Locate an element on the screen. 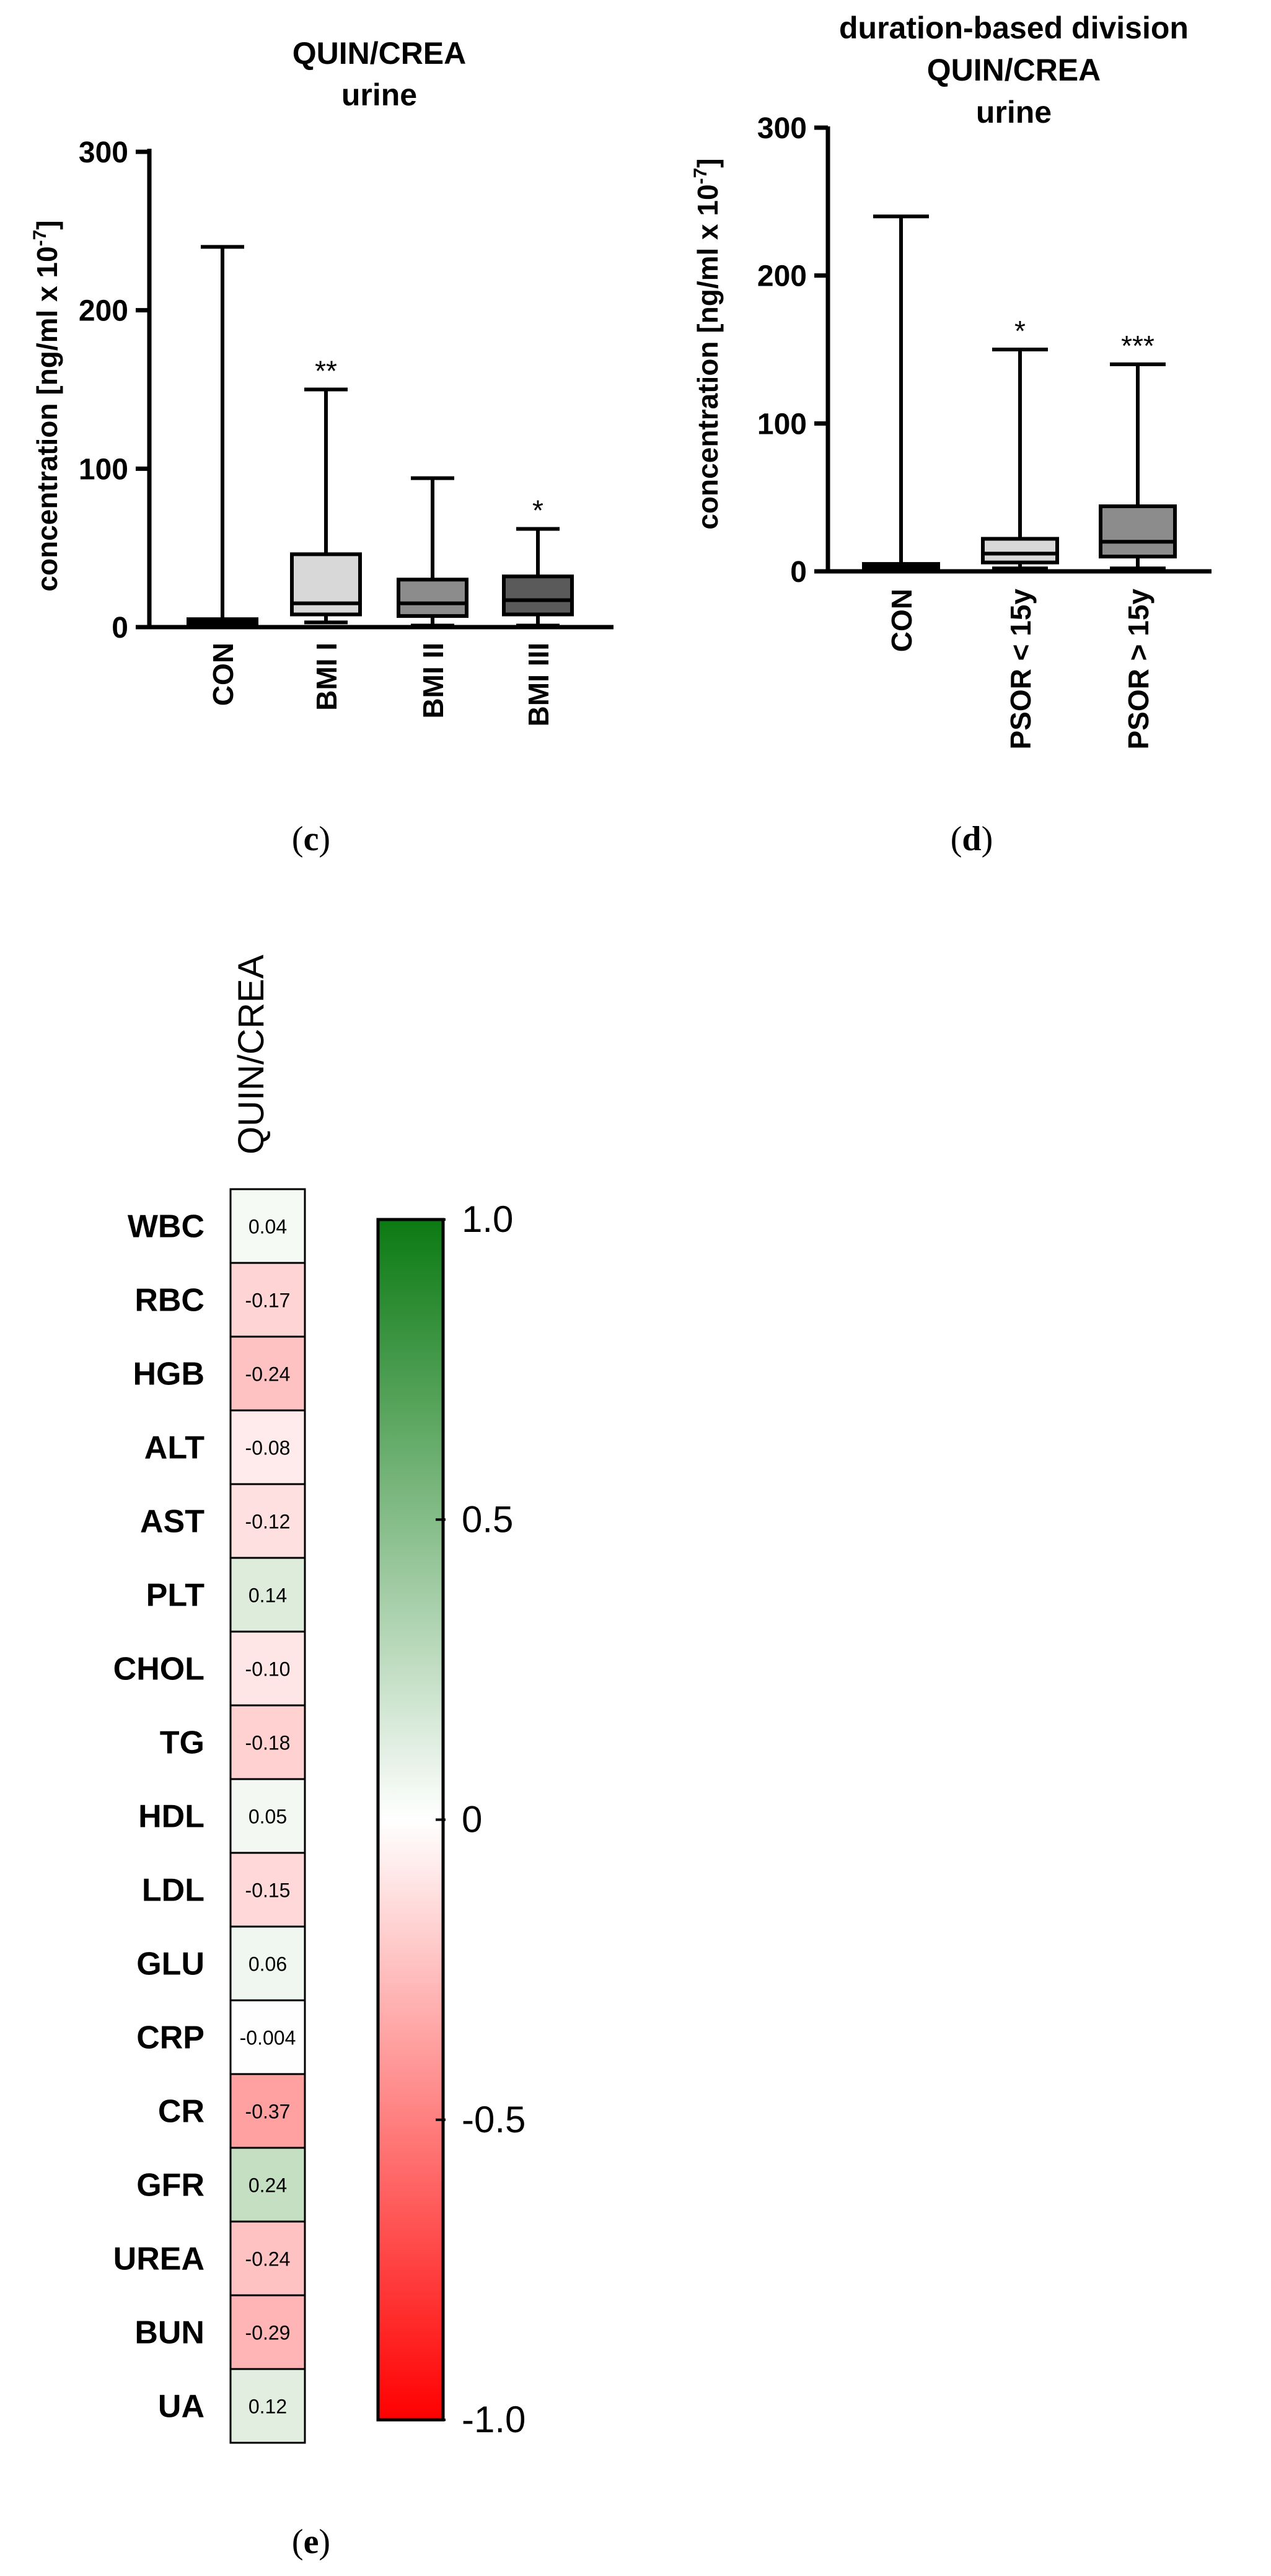 The image size is (1271, 2576). heatmap-row-label-plt: PLT is located at coordinates (175, 1596).